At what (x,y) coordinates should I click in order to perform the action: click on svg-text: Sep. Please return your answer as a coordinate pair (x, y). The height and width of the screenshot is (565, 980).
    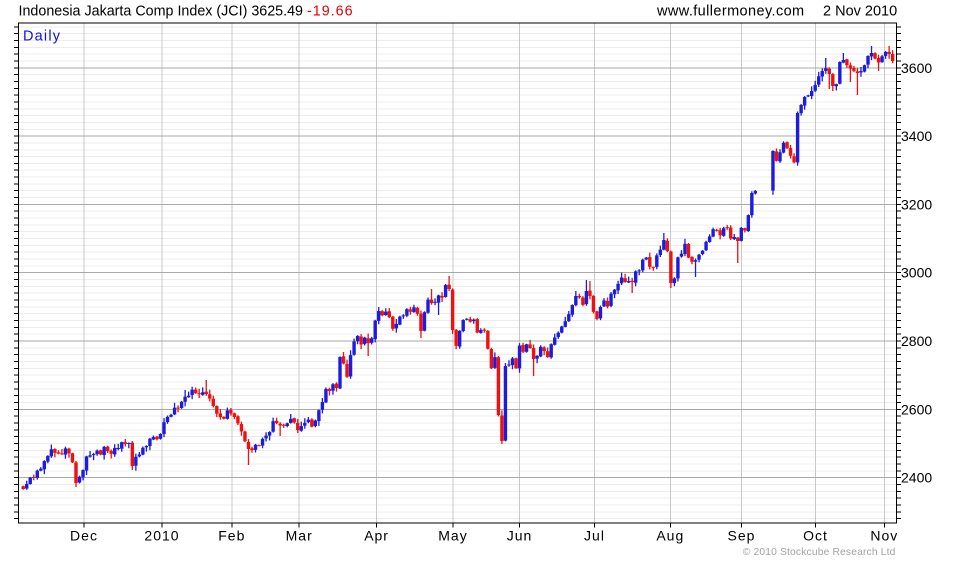
    Looking at the image, I should click on (742, 536).